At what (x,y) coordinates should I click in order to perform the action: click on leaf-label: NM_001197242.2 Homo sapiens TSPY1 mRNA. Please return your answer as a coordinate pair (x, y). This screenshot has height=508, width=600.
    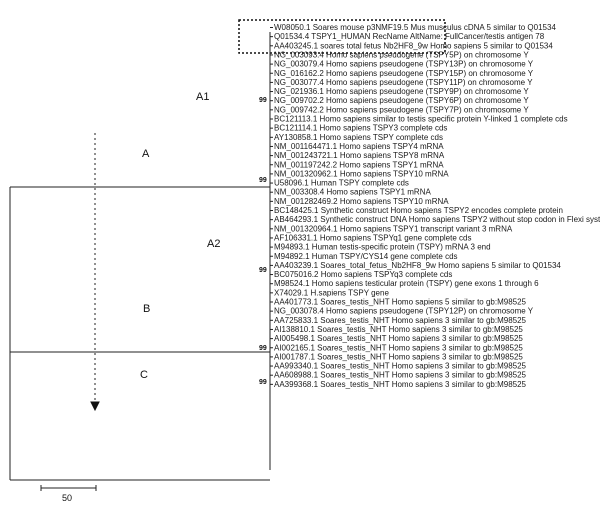
    Looking at the image, I should click on (359, 164).